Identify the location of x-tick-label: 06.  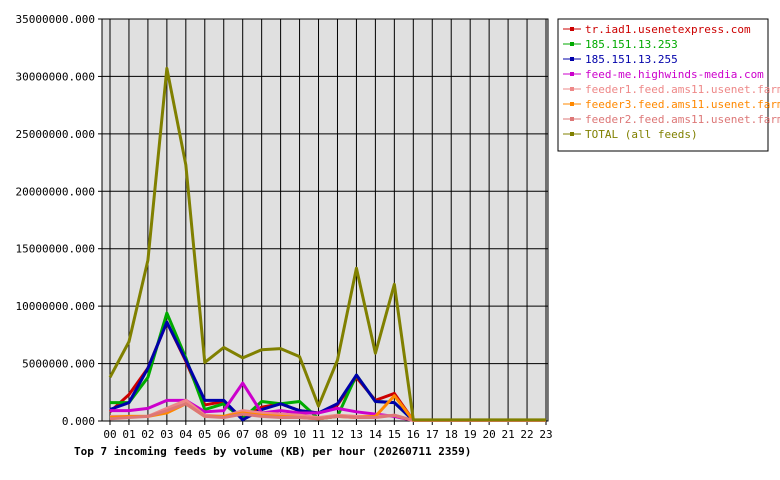
(223, 434).